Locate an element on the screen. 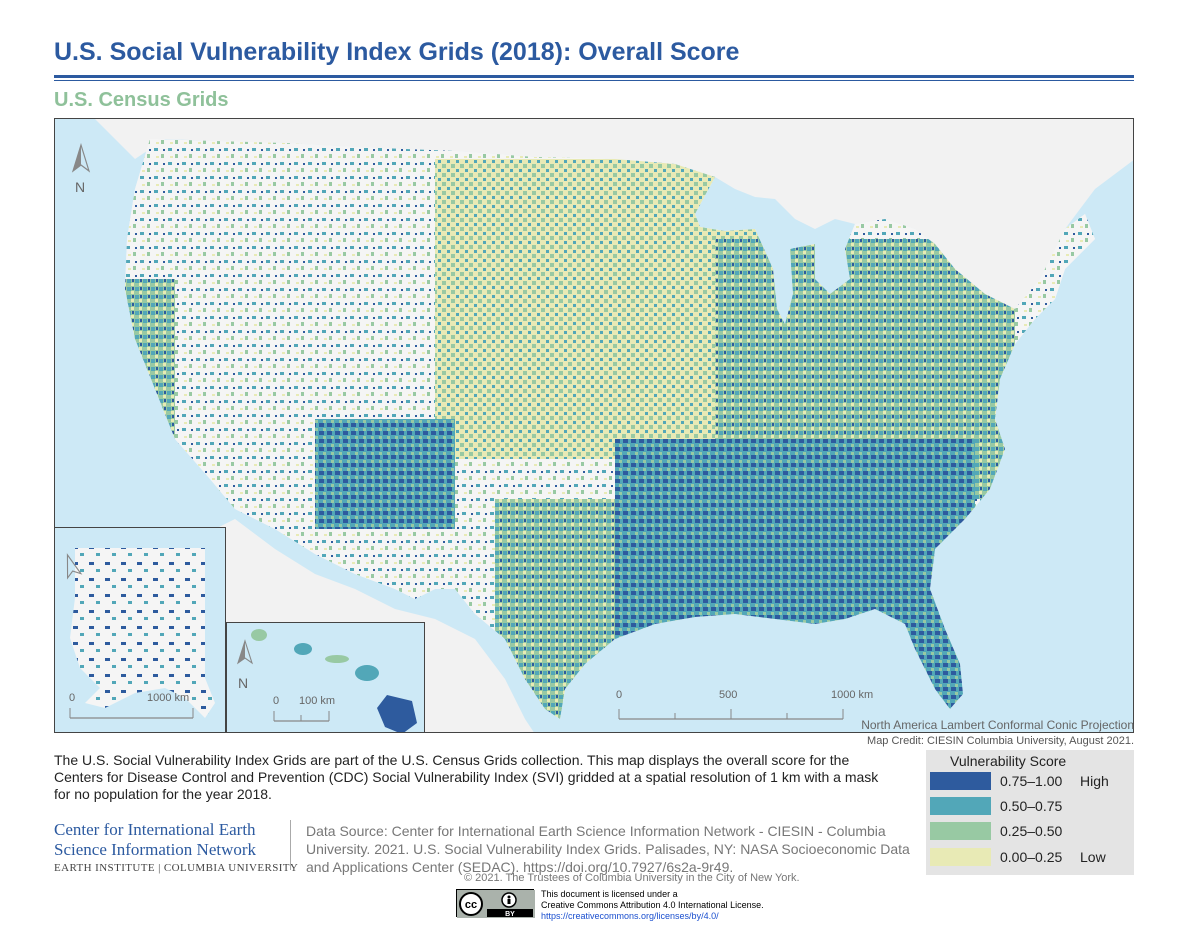 Image resolution: width=1200 pixels, height=927 pixels. hawaii-island-oahu is located at coordinates (303, 649).